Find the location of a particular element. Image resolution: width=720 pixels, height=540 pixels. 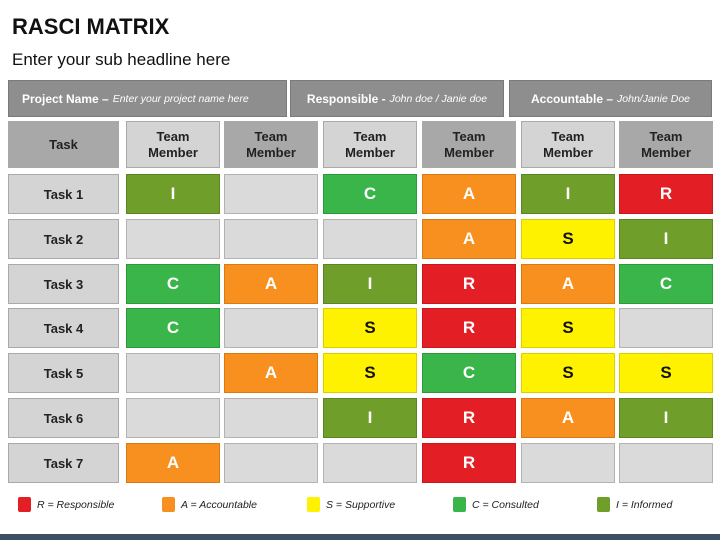

responsible-label: Responsible - is located at coordinates (346, 98).